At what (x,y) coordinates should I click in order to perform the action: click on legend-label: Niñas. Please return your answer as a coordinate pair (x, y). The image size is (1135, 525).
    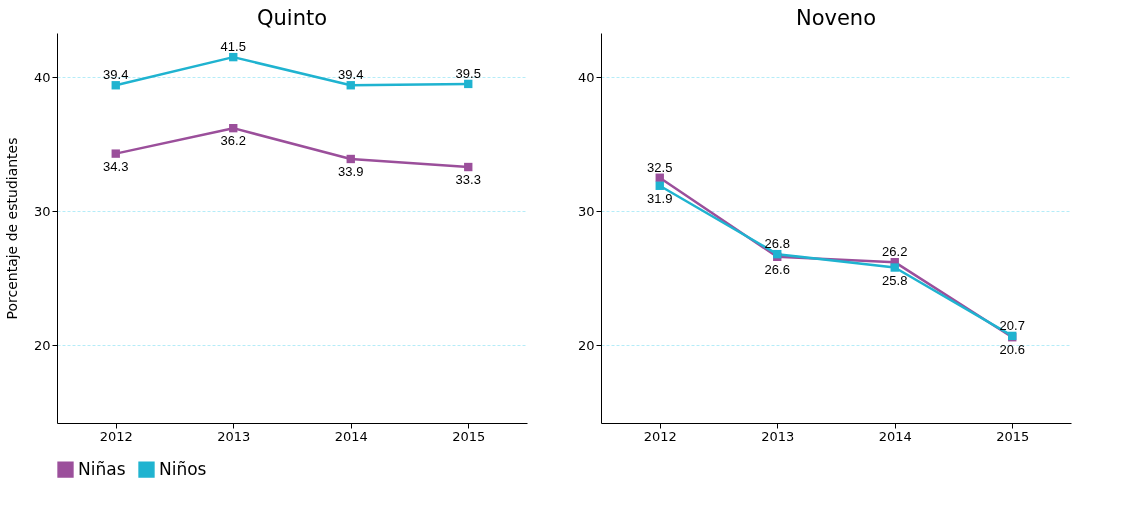
    Looking at the image, I should click on (102, 468).